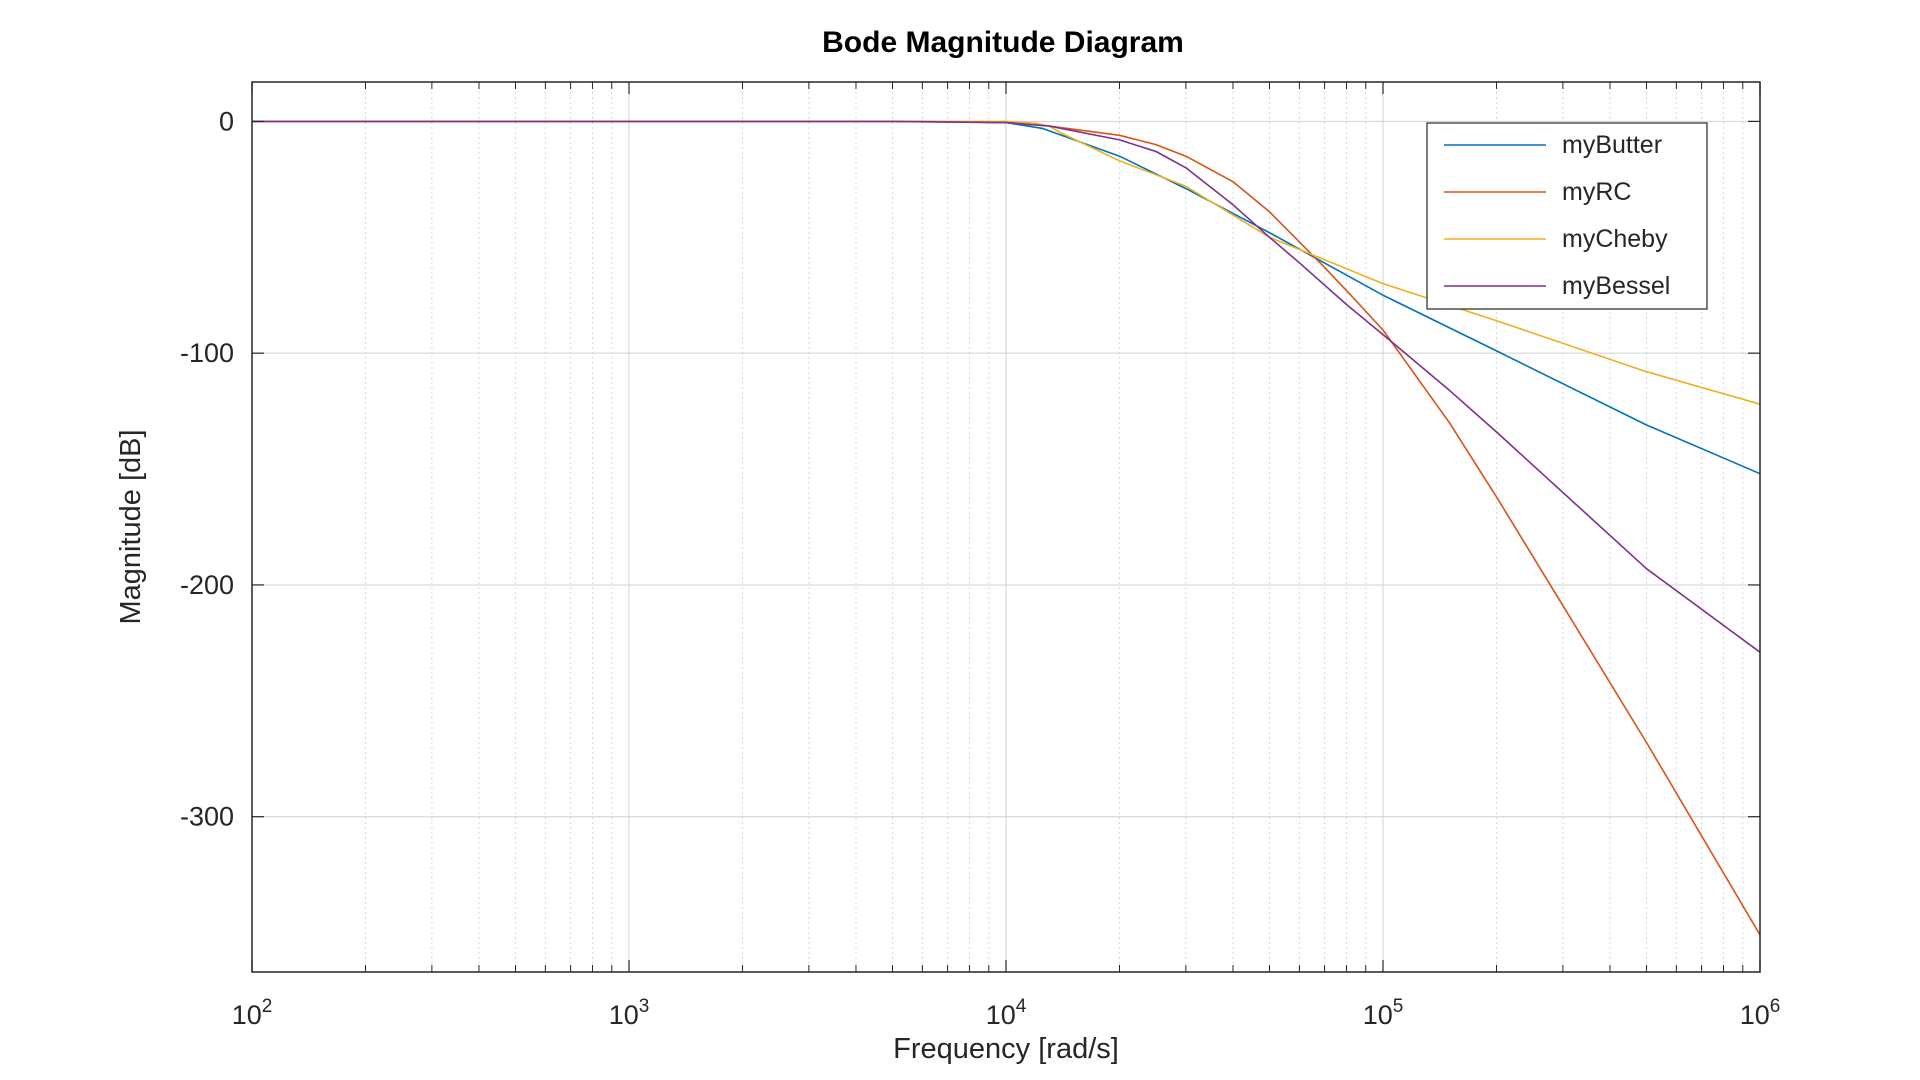 This screenshot has height=1080, width=1920. What do you see at coordinates (1021, 1006) in the screenshot?
I see `x-tick-exponent: 4` at bounding box center [1021, 1006].